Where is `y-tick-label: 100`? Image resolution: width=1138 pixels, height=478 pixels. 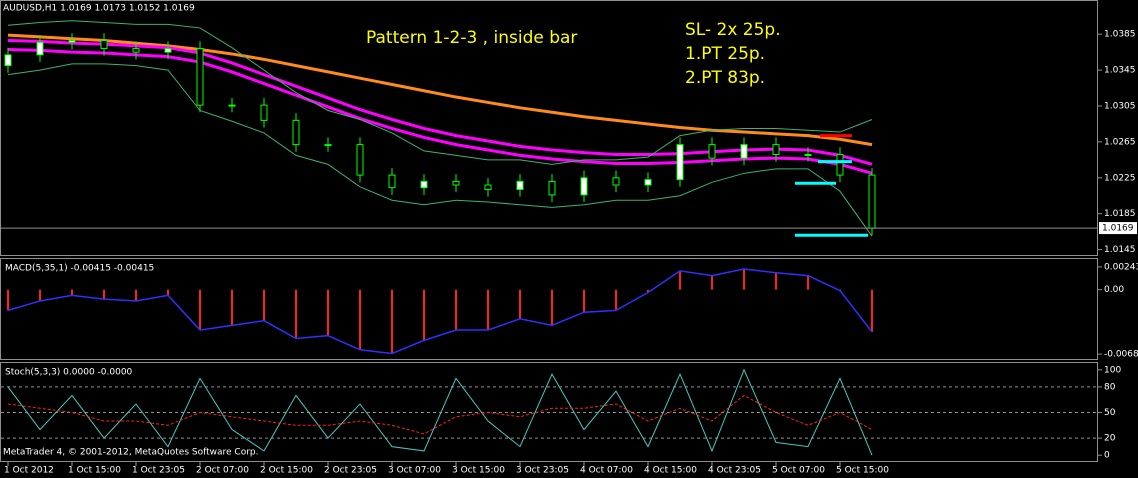
y-tick-label: 100 is located at coordinates (1112, 370).